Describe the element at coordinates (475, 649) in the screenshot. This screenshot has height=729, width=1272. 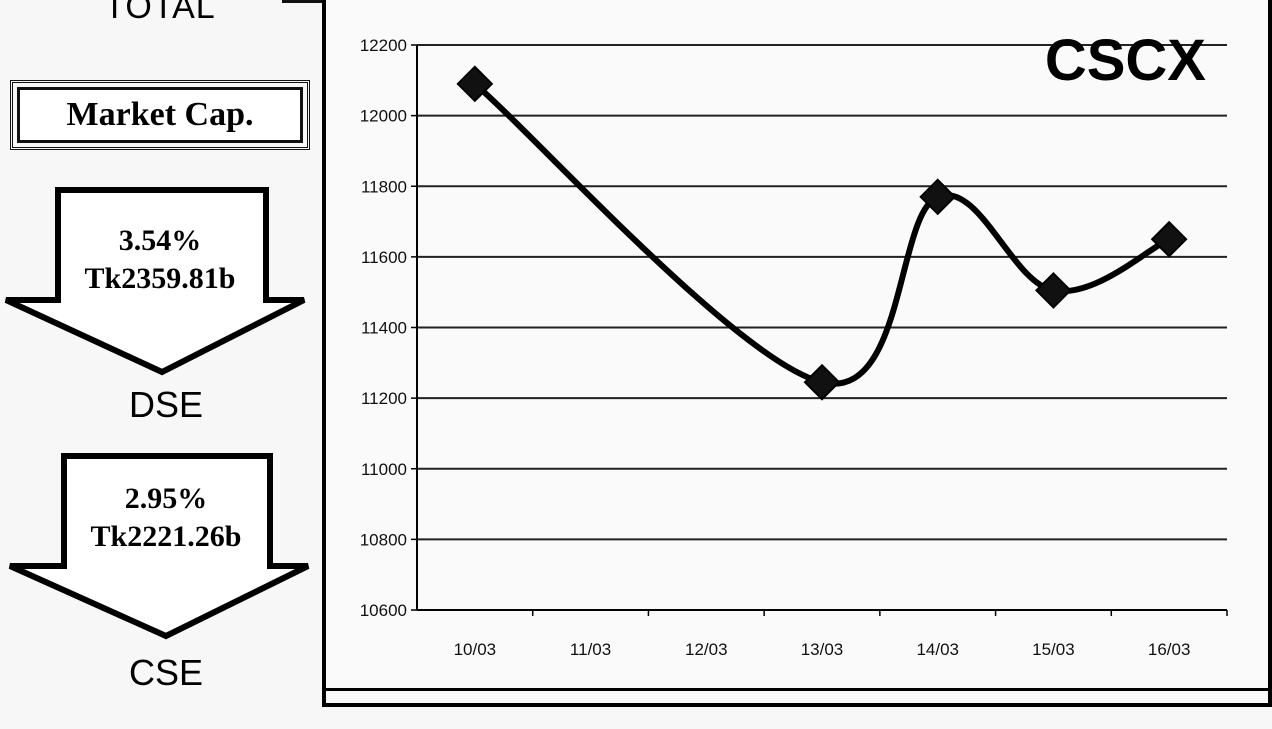
I see `x-tick-label: 10/03` at that location.